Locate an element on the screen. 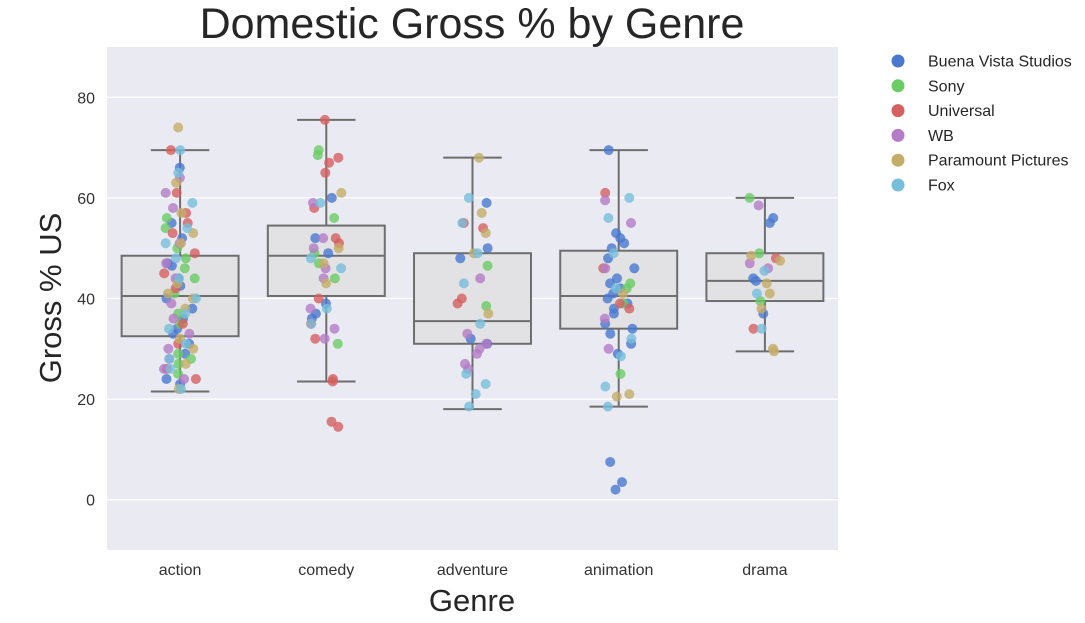  legend-item: Universal is located at coordinates (943, 111).